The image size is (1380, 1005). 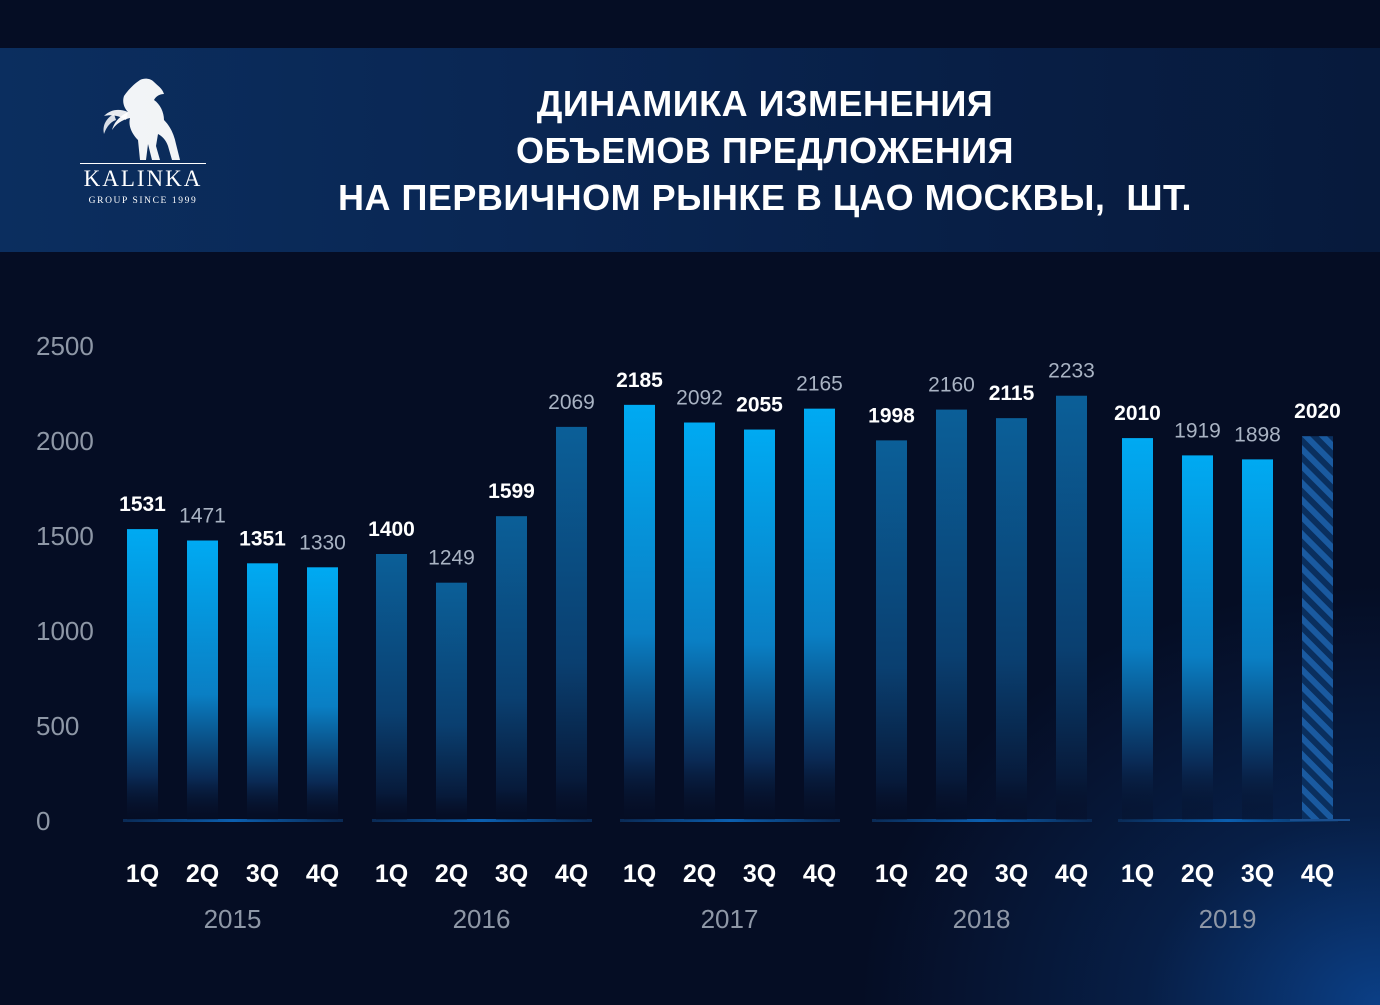 I want to click on data-label: 2165, so click(x=819, y=384).